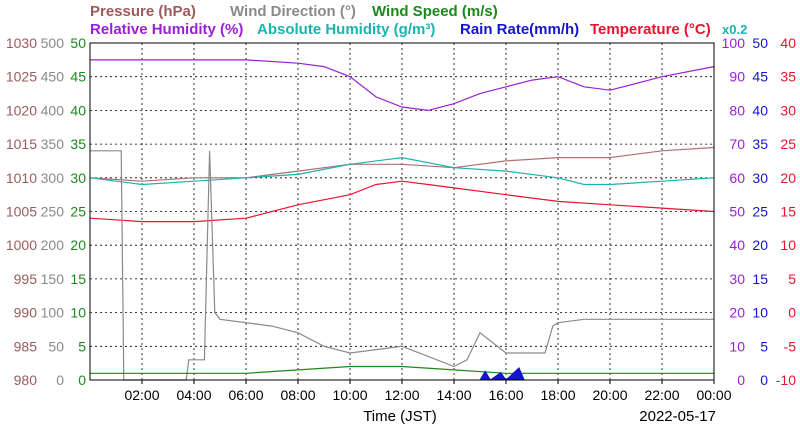  I want to click on y-tick-wind-direction: 500, so click(53, 43).